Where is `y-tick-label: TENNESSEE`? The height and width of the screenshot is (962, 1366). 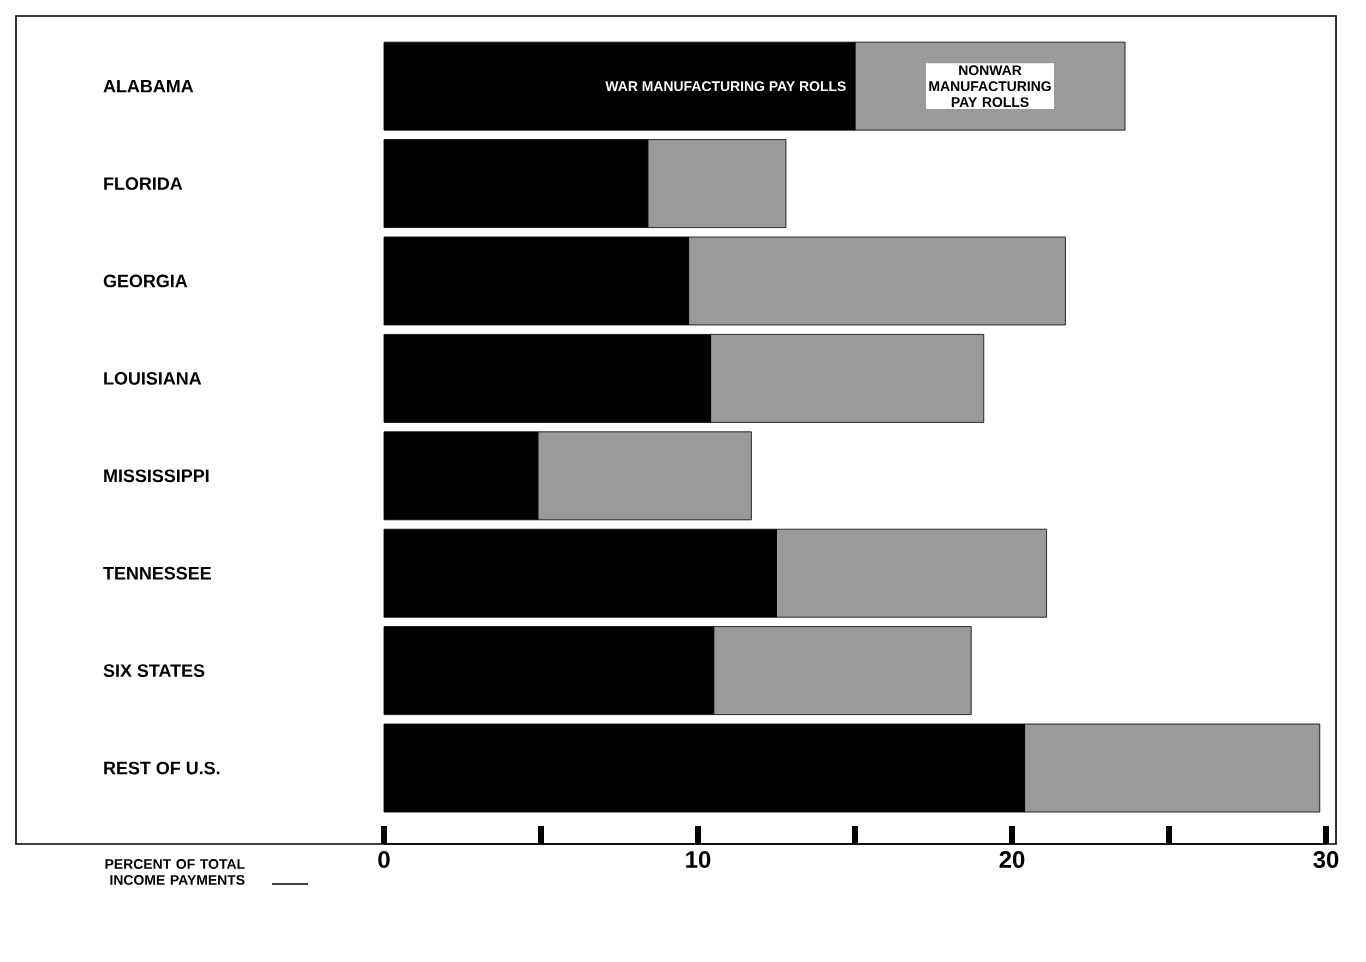
y-tick-label: TENNESSEE is located at coordinates (157, 573).